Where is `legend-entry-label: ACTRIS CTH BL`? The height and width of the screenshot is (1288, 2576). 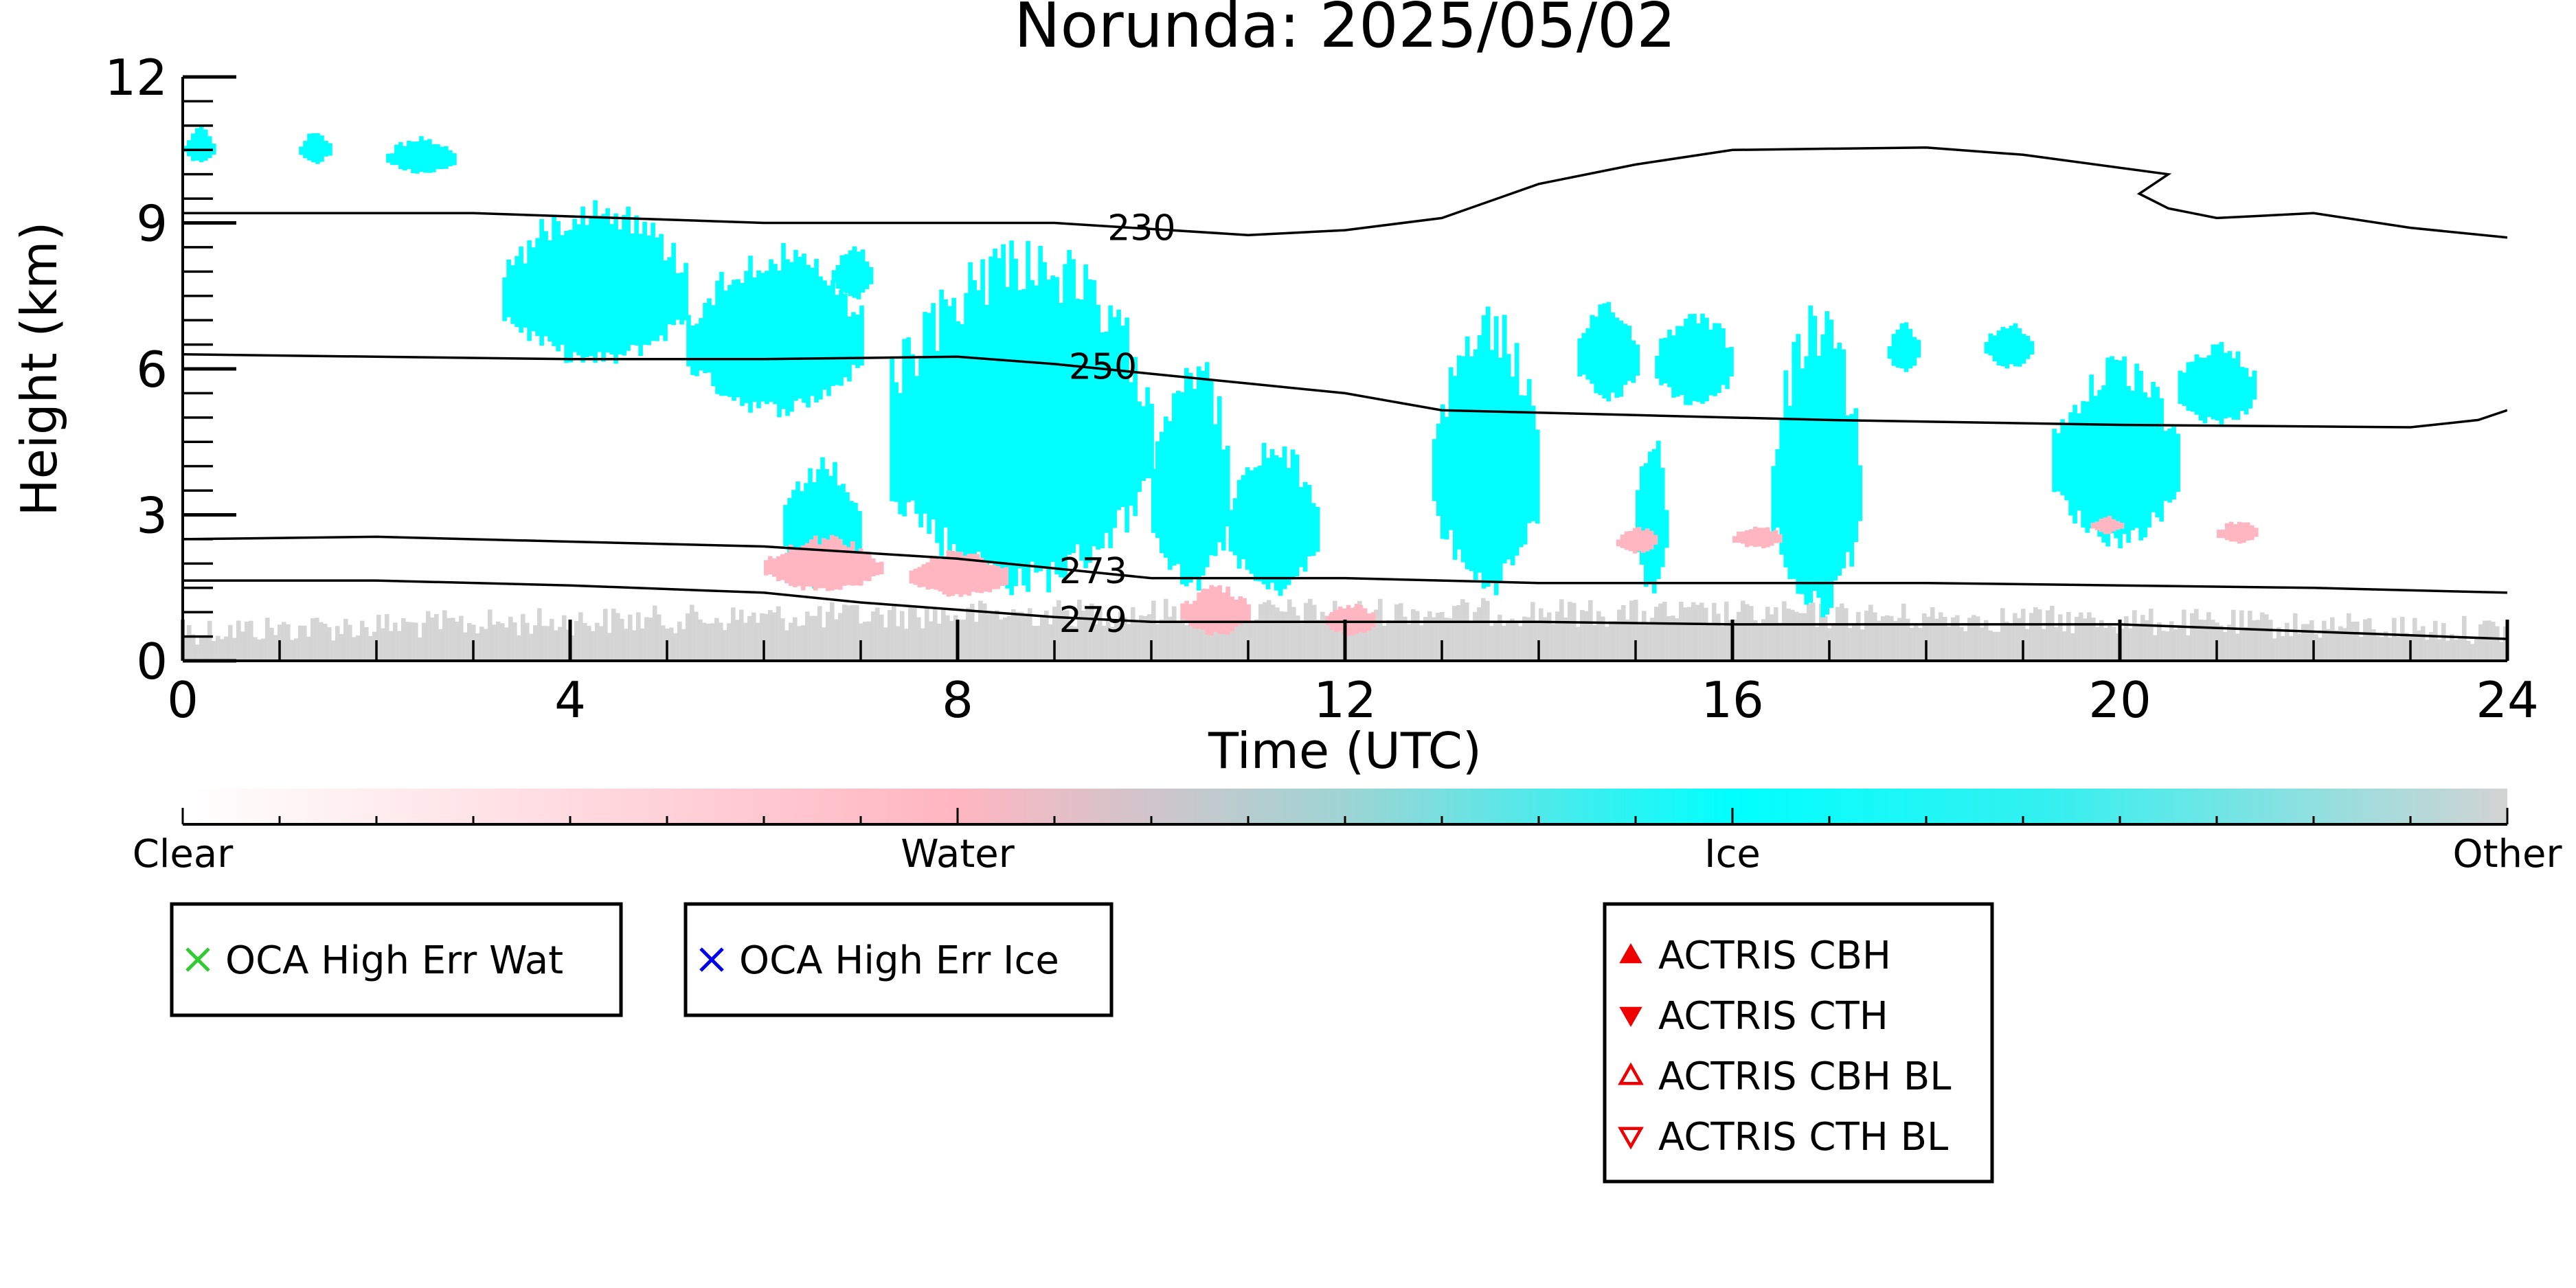
legend-entry-label: ACTRIS CTH BL is located at coordinates (1803, 1137).